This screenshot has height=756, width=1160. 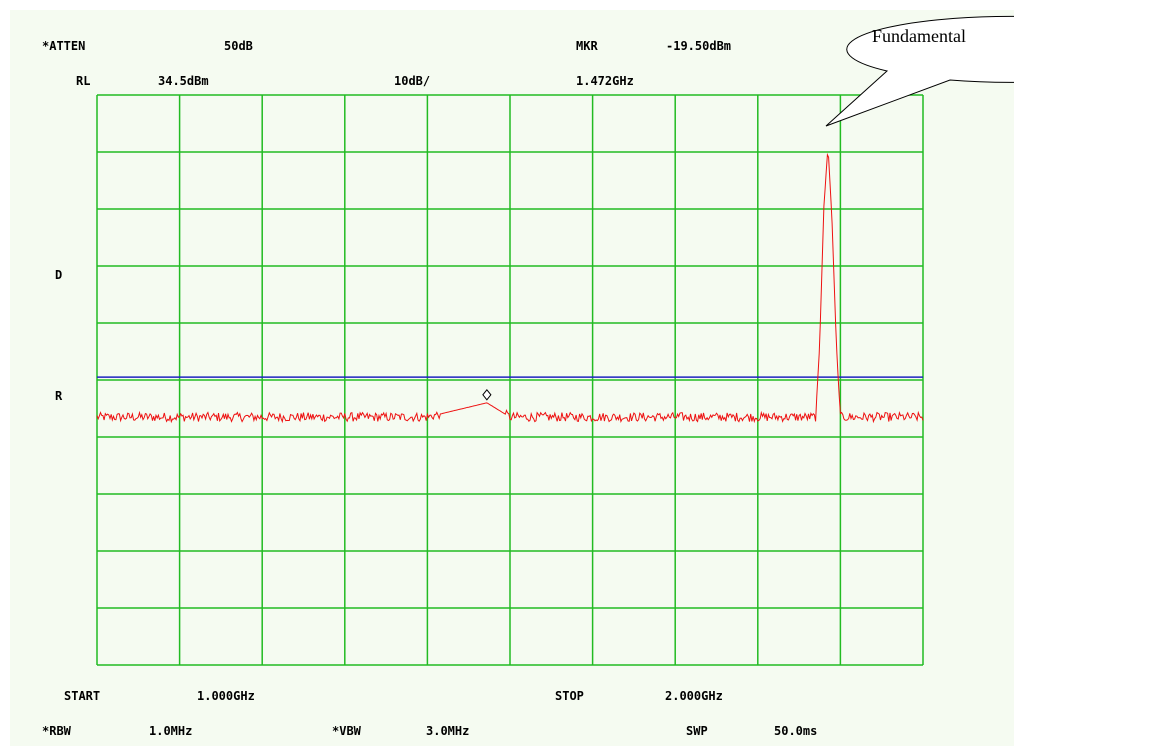 I want to click on rbw-label: *RBW, so click(x=57, y=731).